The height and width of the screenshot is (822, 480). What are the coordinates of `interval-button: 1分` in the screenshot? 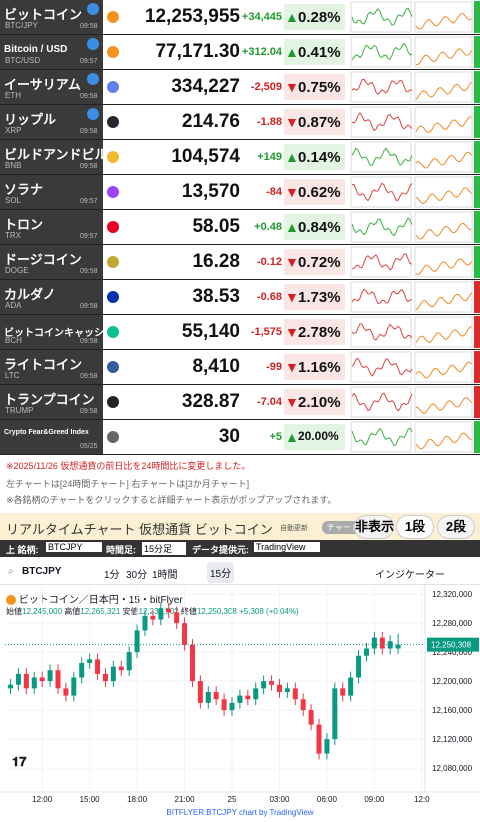 It's located at (112, 575).